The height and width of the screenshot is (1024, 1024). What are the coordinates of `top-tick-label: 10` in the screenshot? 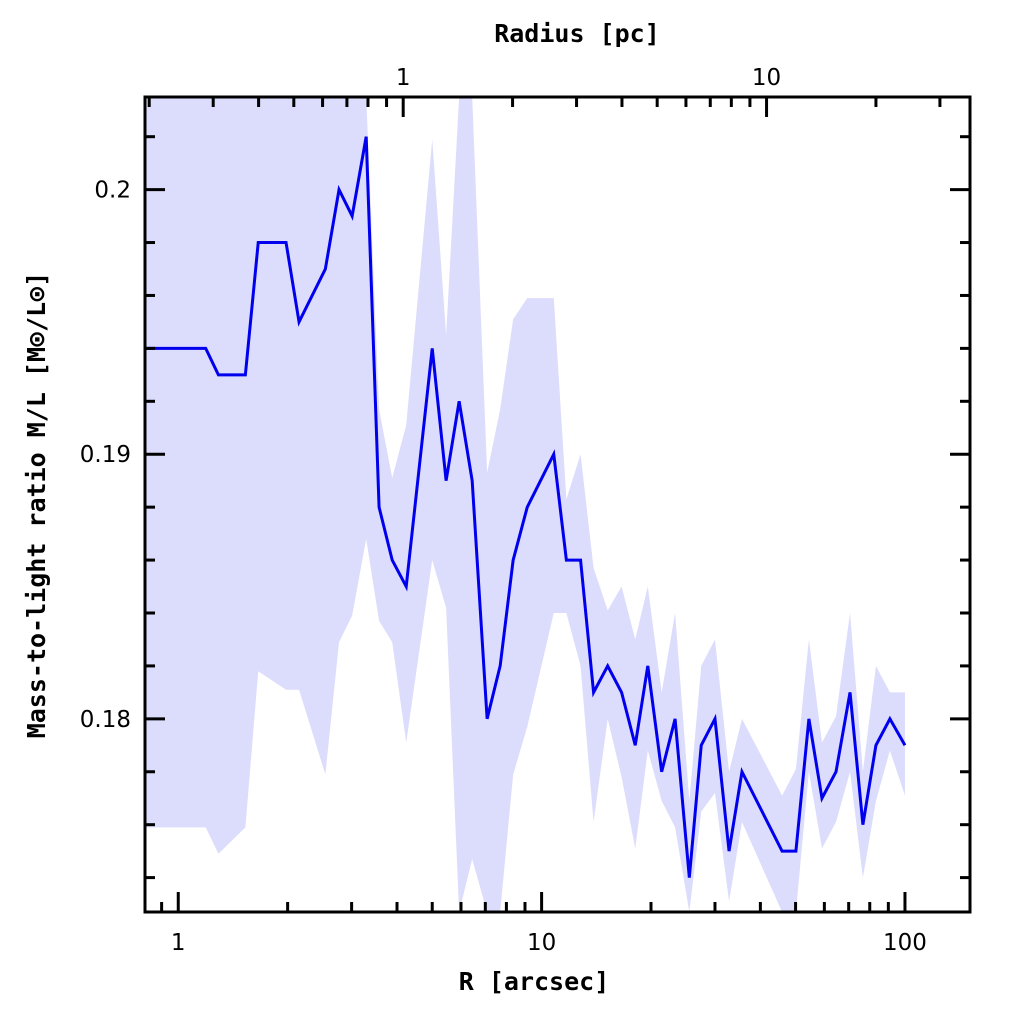 It's located at (766, 78).